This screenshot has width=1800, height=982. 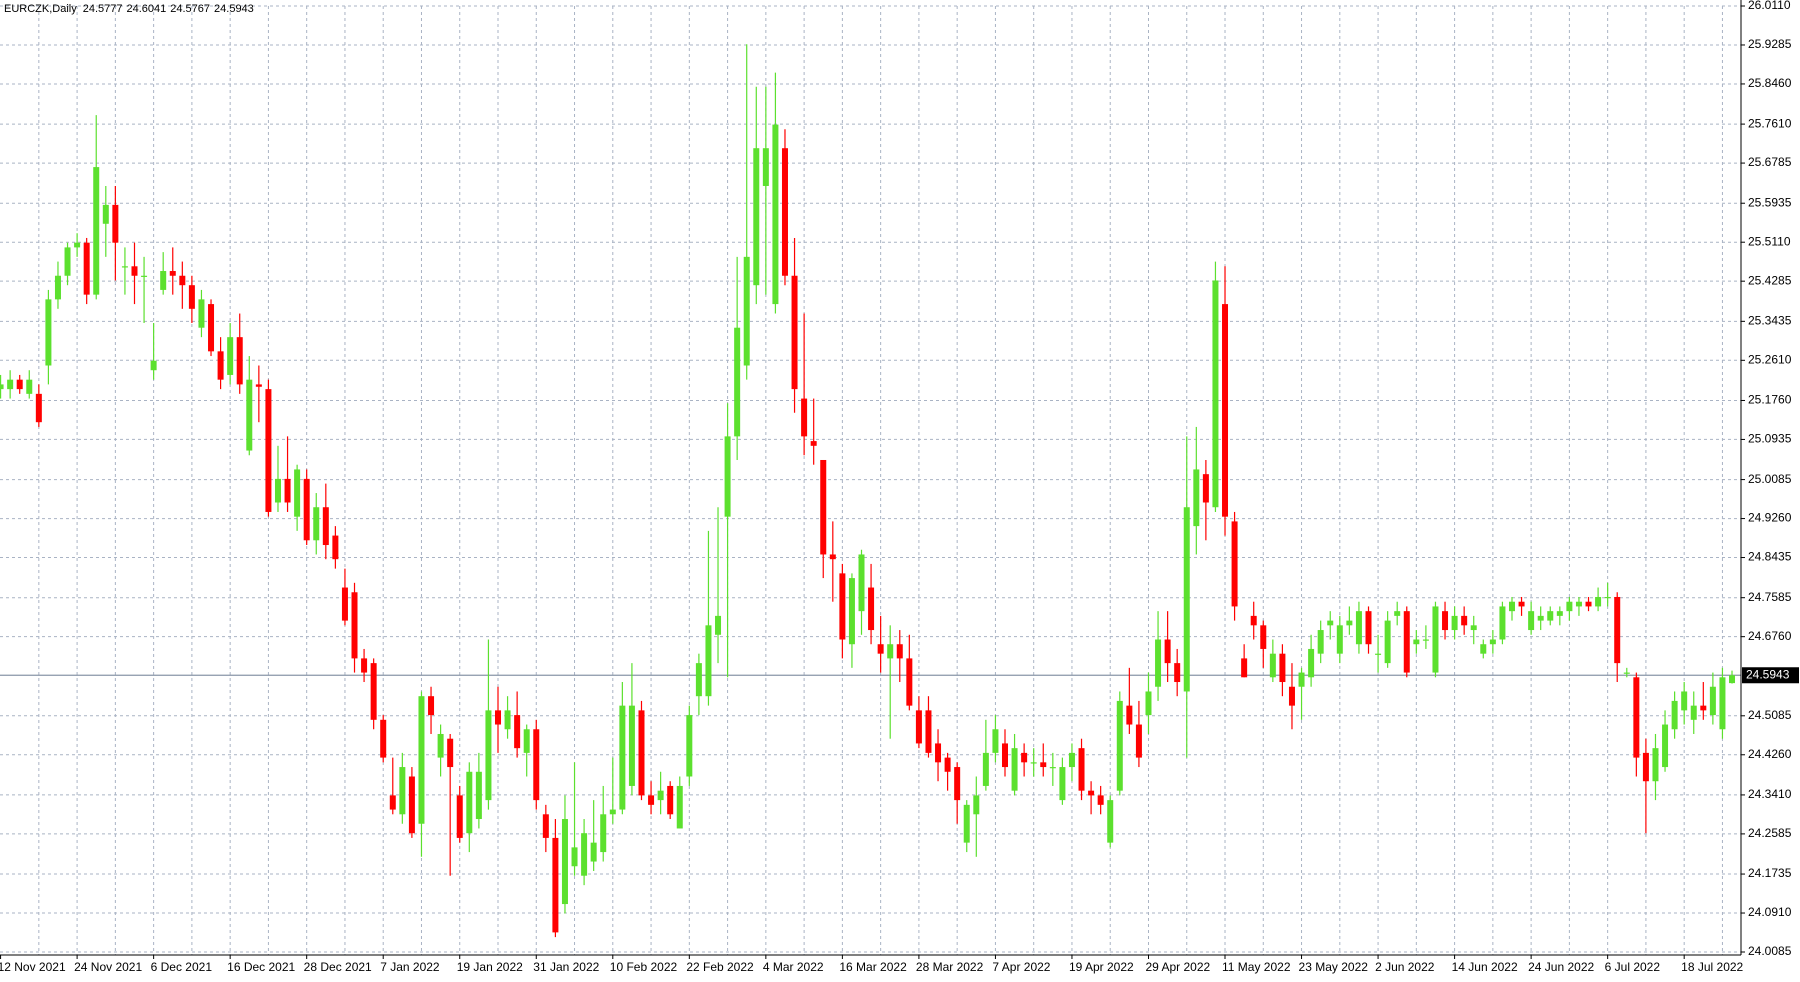 I want to click on x-tick-label: 23 May 2022, so click(x=1334, y=967).